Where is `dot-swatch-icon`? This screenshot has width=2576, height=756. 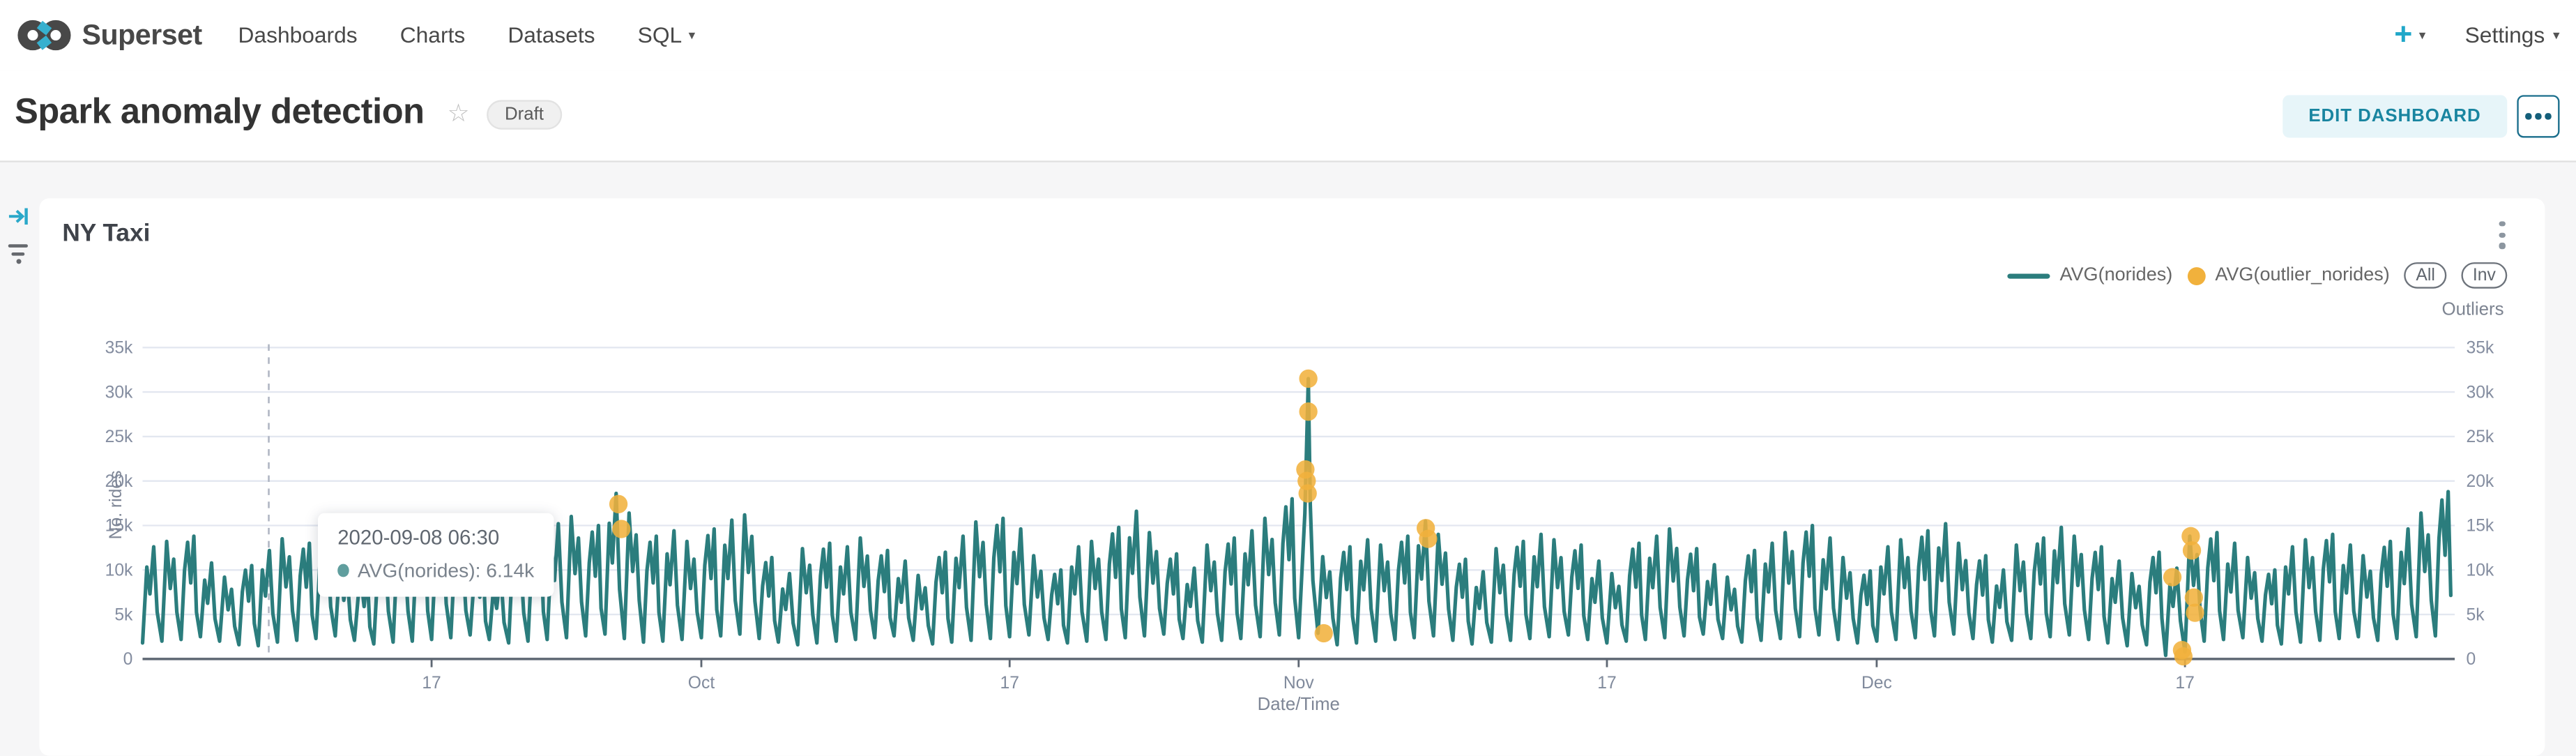 dot-swatch-icon is located at coordinates (2196, 275).